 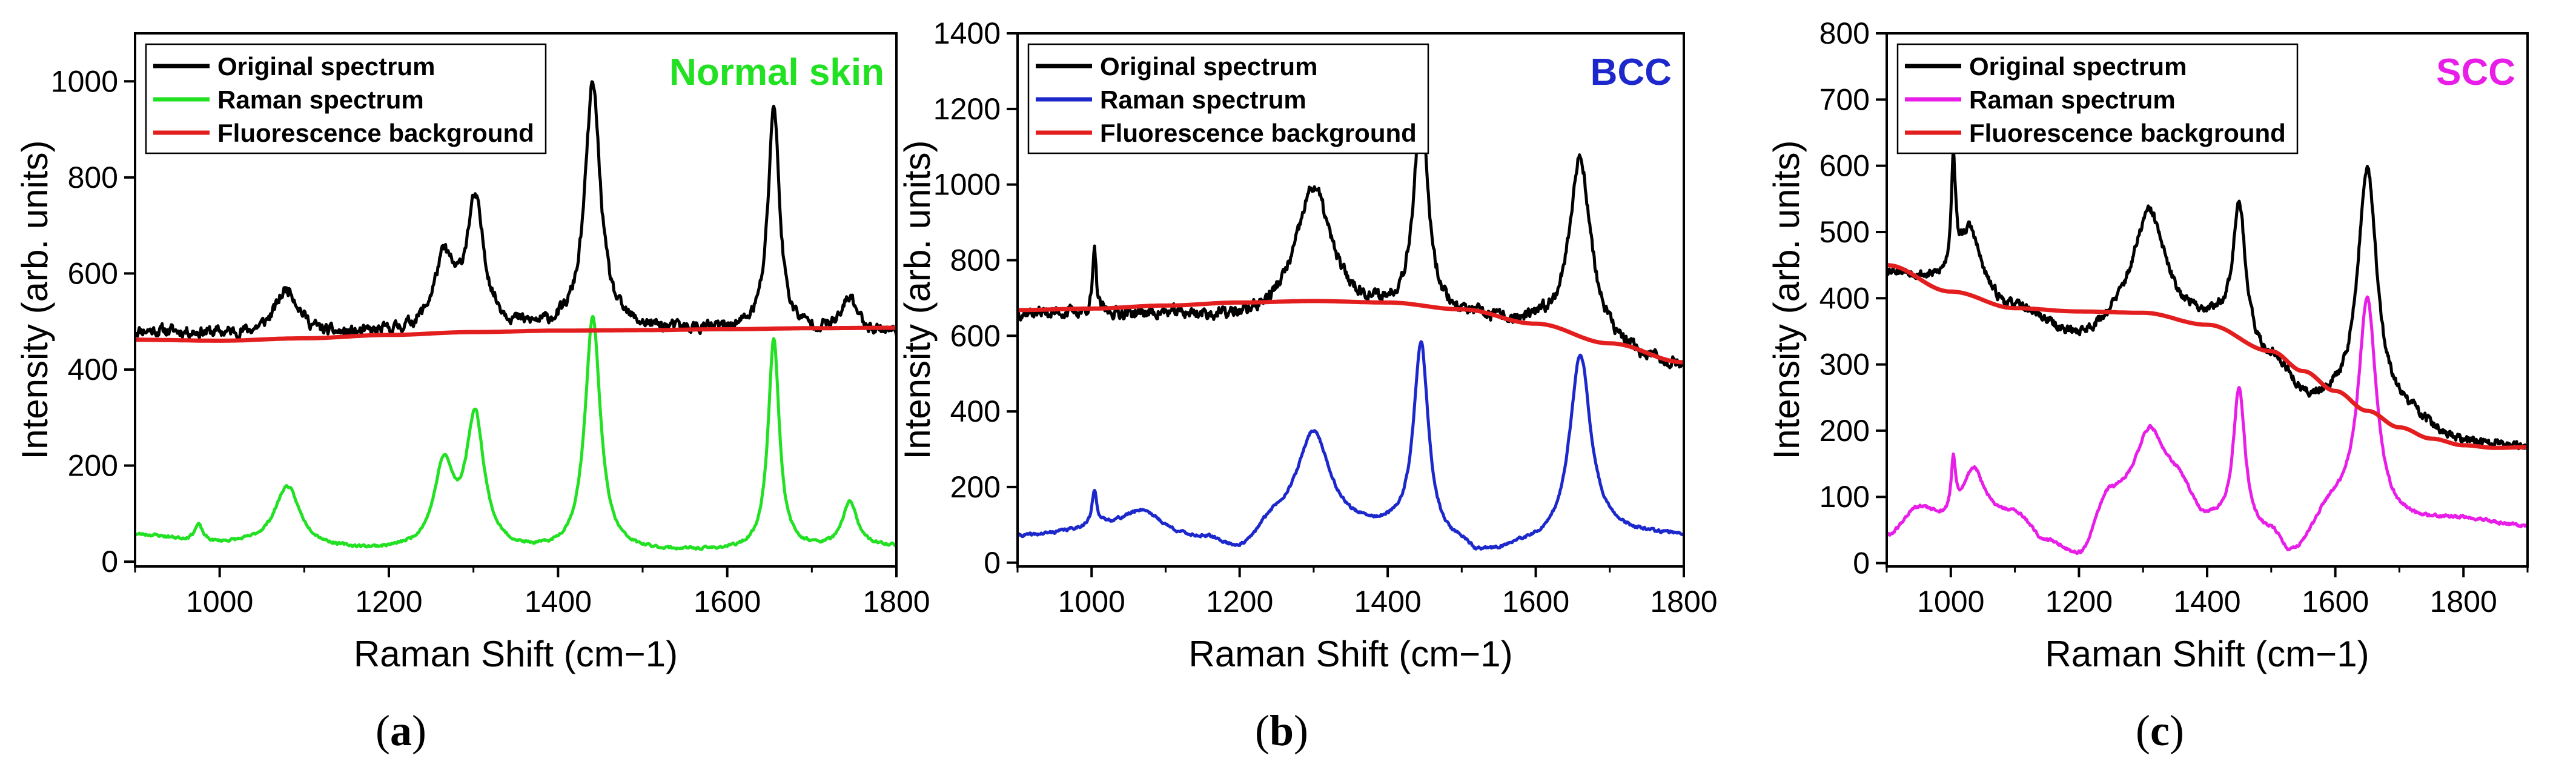 What do you see at coordinates (1281, 731) in the screenshot?
I see `caption-b: (b)` at bounding box center [1281, 731].